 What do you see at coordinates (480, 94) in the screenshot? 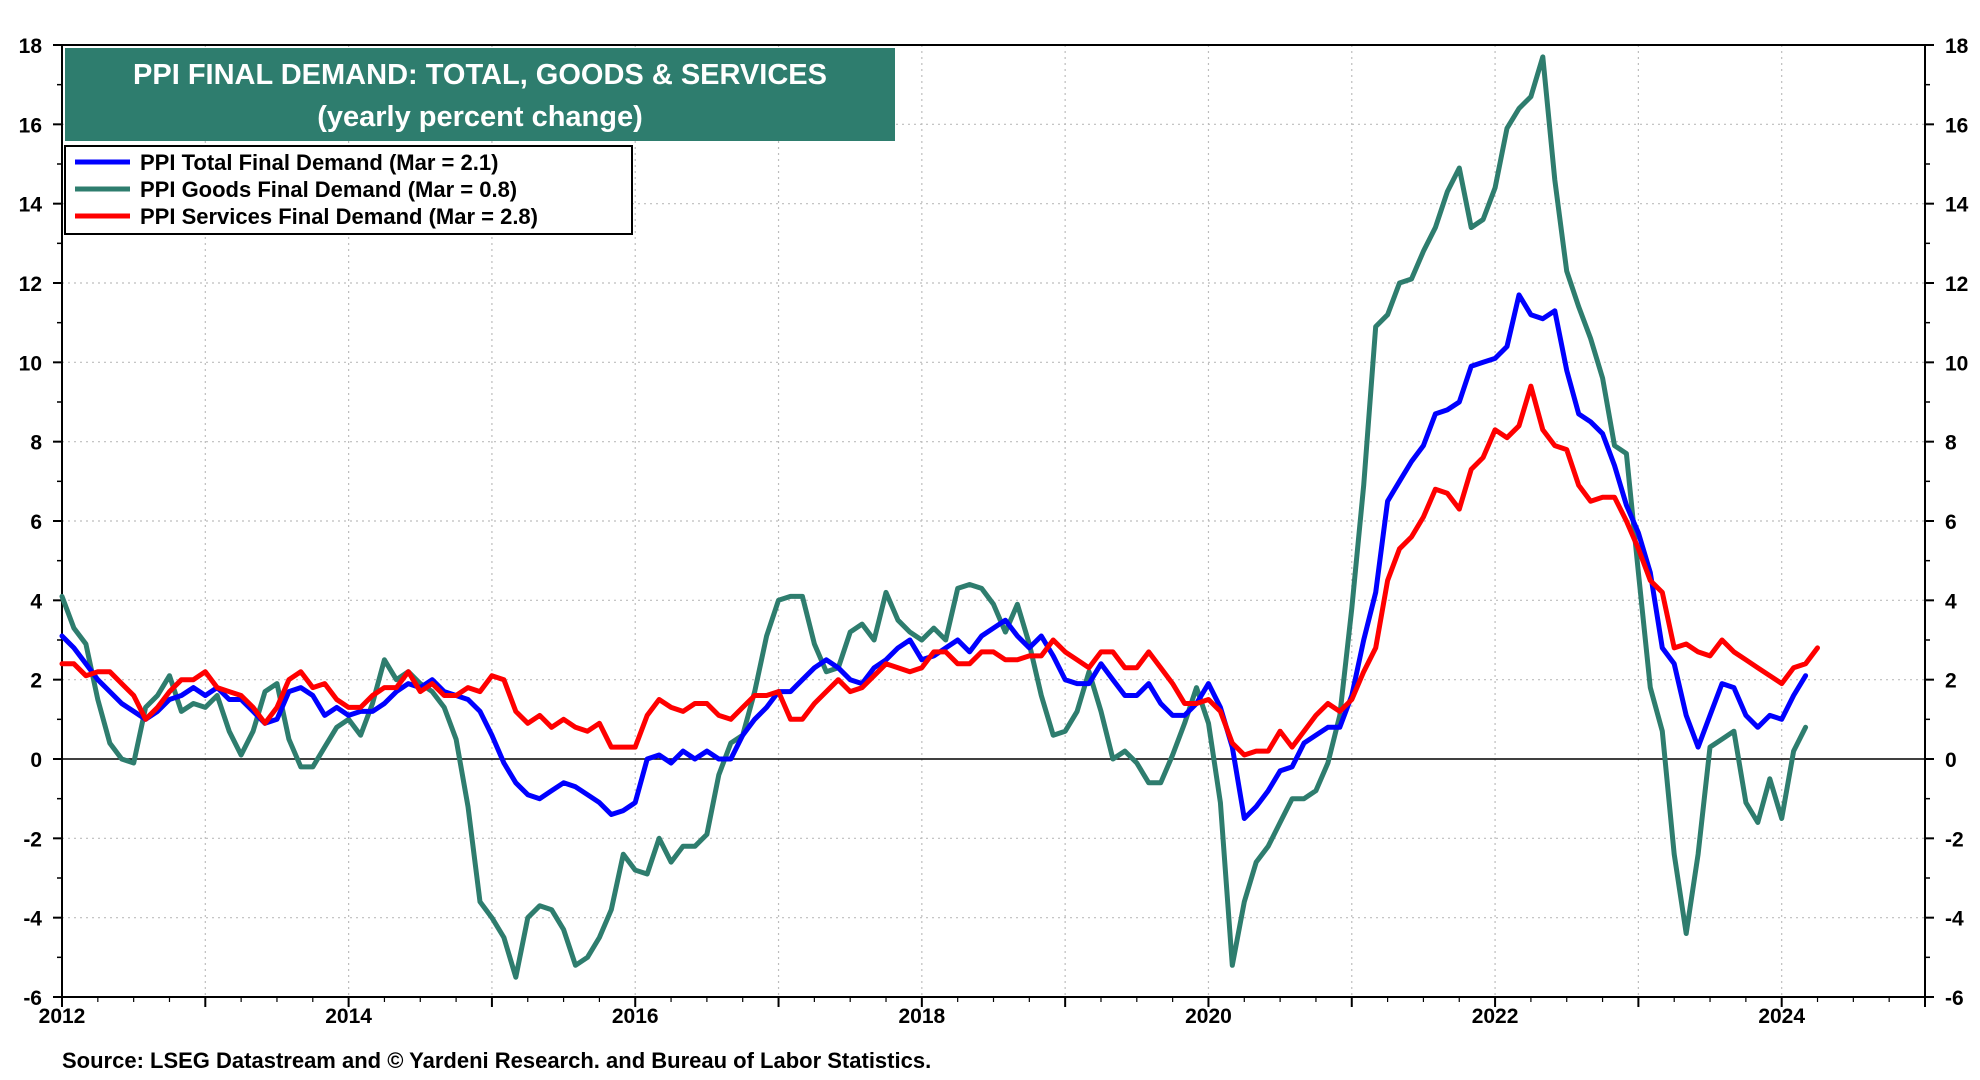
I see `title-box` at bounding box center [480, 94].